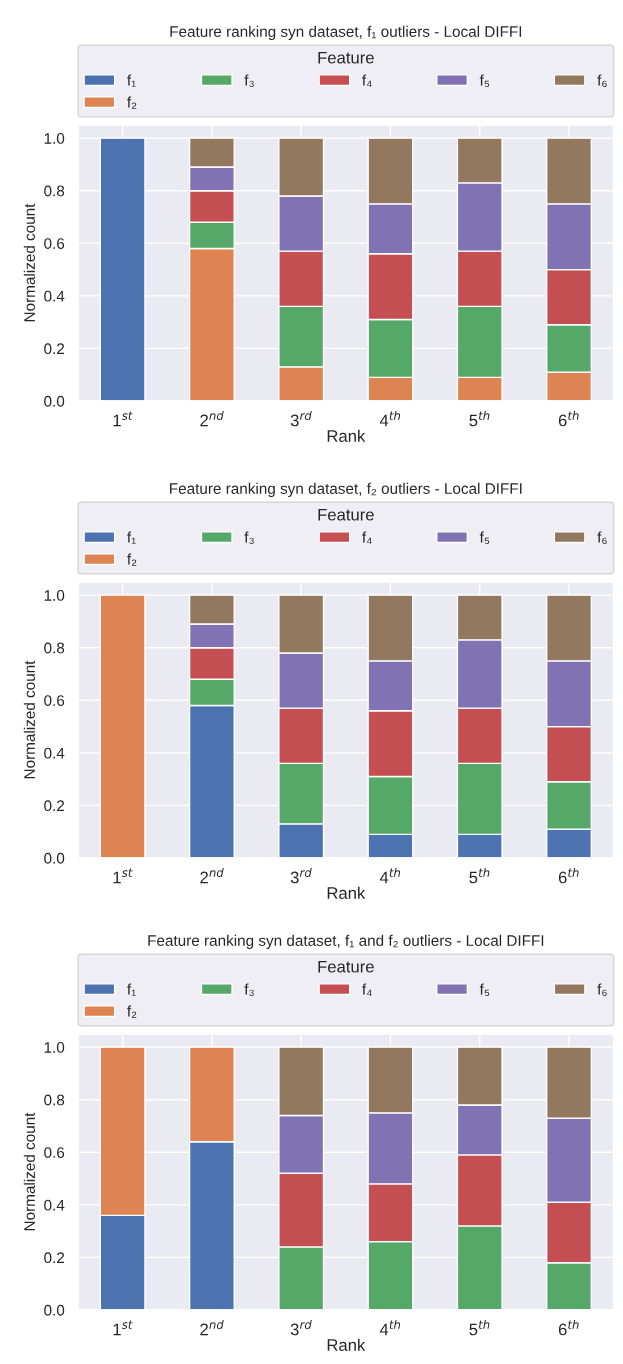  I want to click on chart-title: Feature ranking syn dataset, f₁ outliers - Local DIFFI, so click(346, 32).